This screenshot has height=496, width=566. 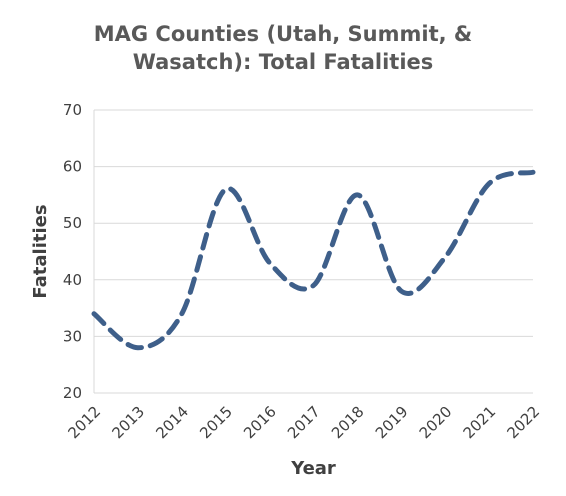 I want to click on y-tick-labels: 20 30 40 50 60 70, so click(x=72, y=251).